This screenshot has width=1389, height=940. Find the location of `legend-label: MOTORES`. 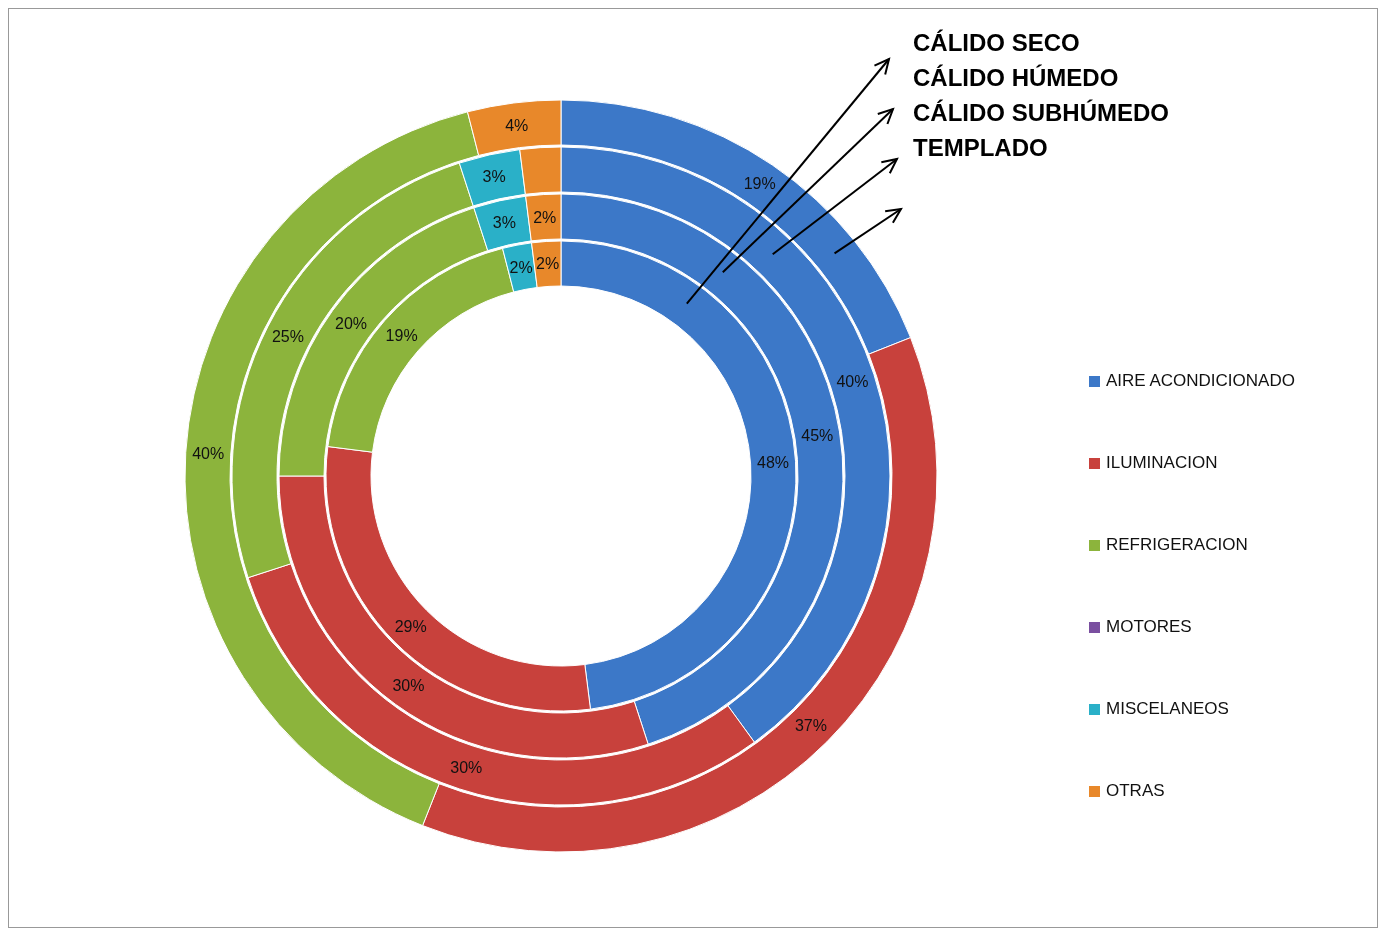

legend-label: MOTORES is located at coordinates (1149, 627).